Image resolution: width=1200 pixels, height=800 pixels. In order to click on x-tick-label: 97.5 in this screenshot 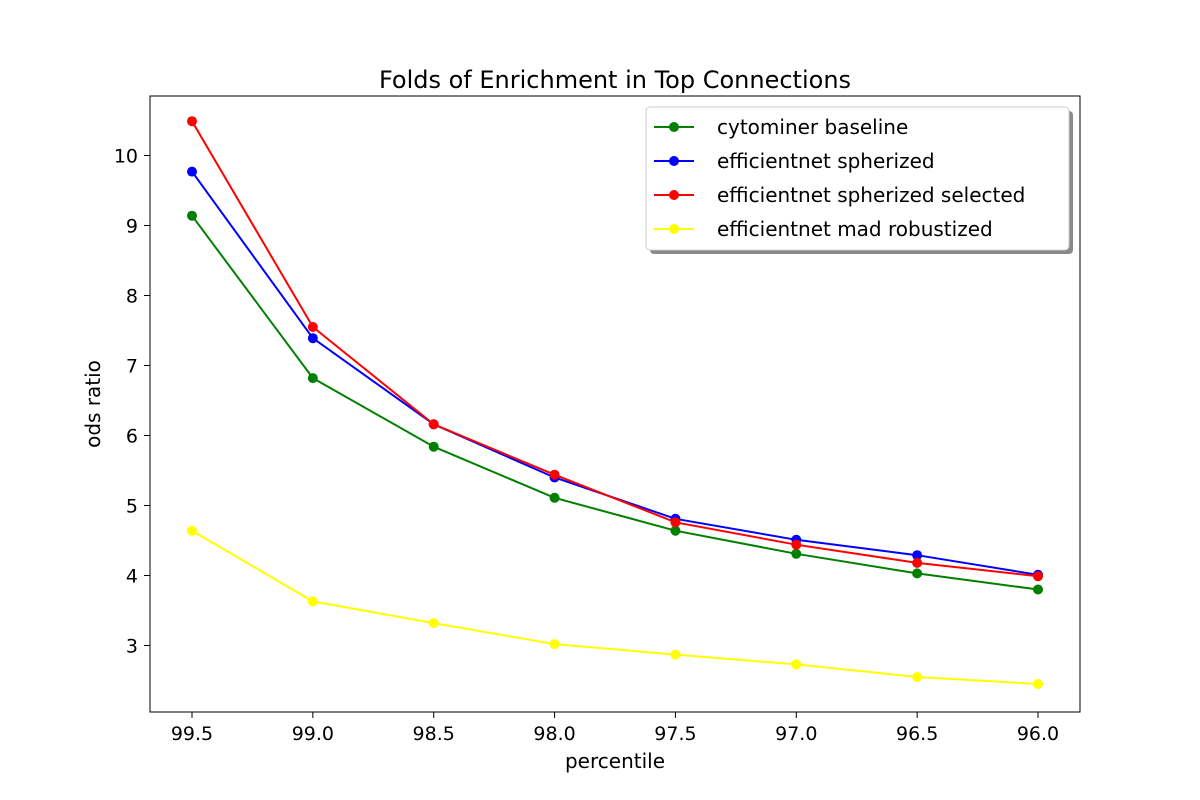, I will do `click(675, 734)`.